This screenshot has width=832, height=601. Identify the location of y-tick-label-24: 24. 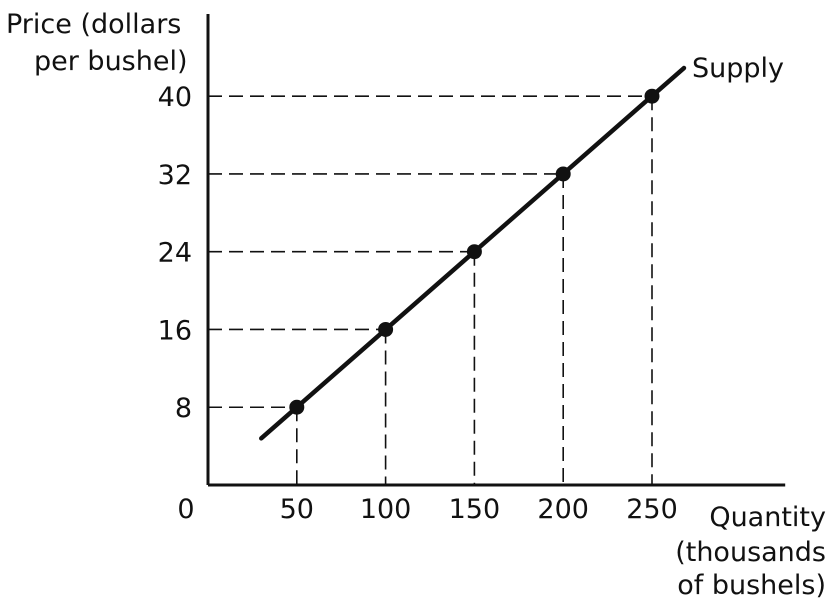
(175, 253).